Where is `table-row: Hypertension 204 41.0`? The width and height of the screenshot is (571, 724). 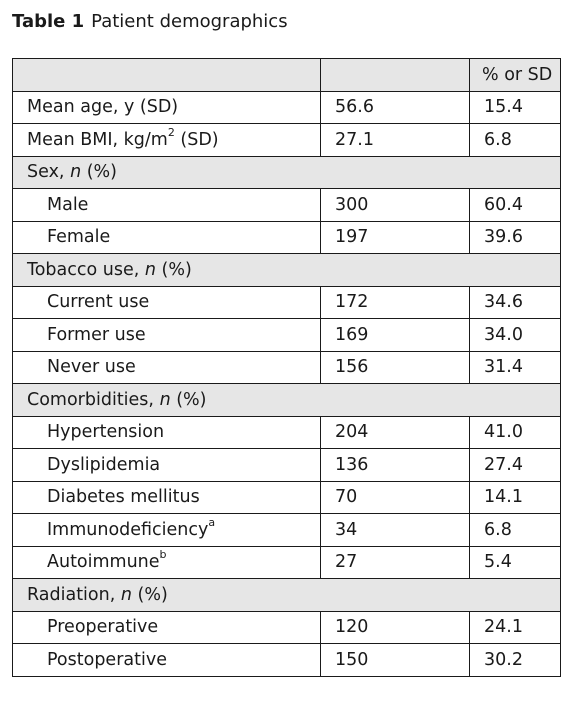 table-row: Hypertension 204 41.0 is located at coordinates (286, 432).